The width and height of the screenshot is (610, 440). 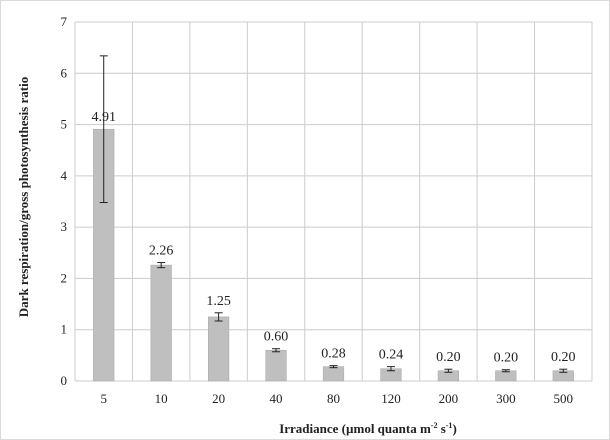 I want to click on x-tick-label: 500, so click(x=564, y=398).